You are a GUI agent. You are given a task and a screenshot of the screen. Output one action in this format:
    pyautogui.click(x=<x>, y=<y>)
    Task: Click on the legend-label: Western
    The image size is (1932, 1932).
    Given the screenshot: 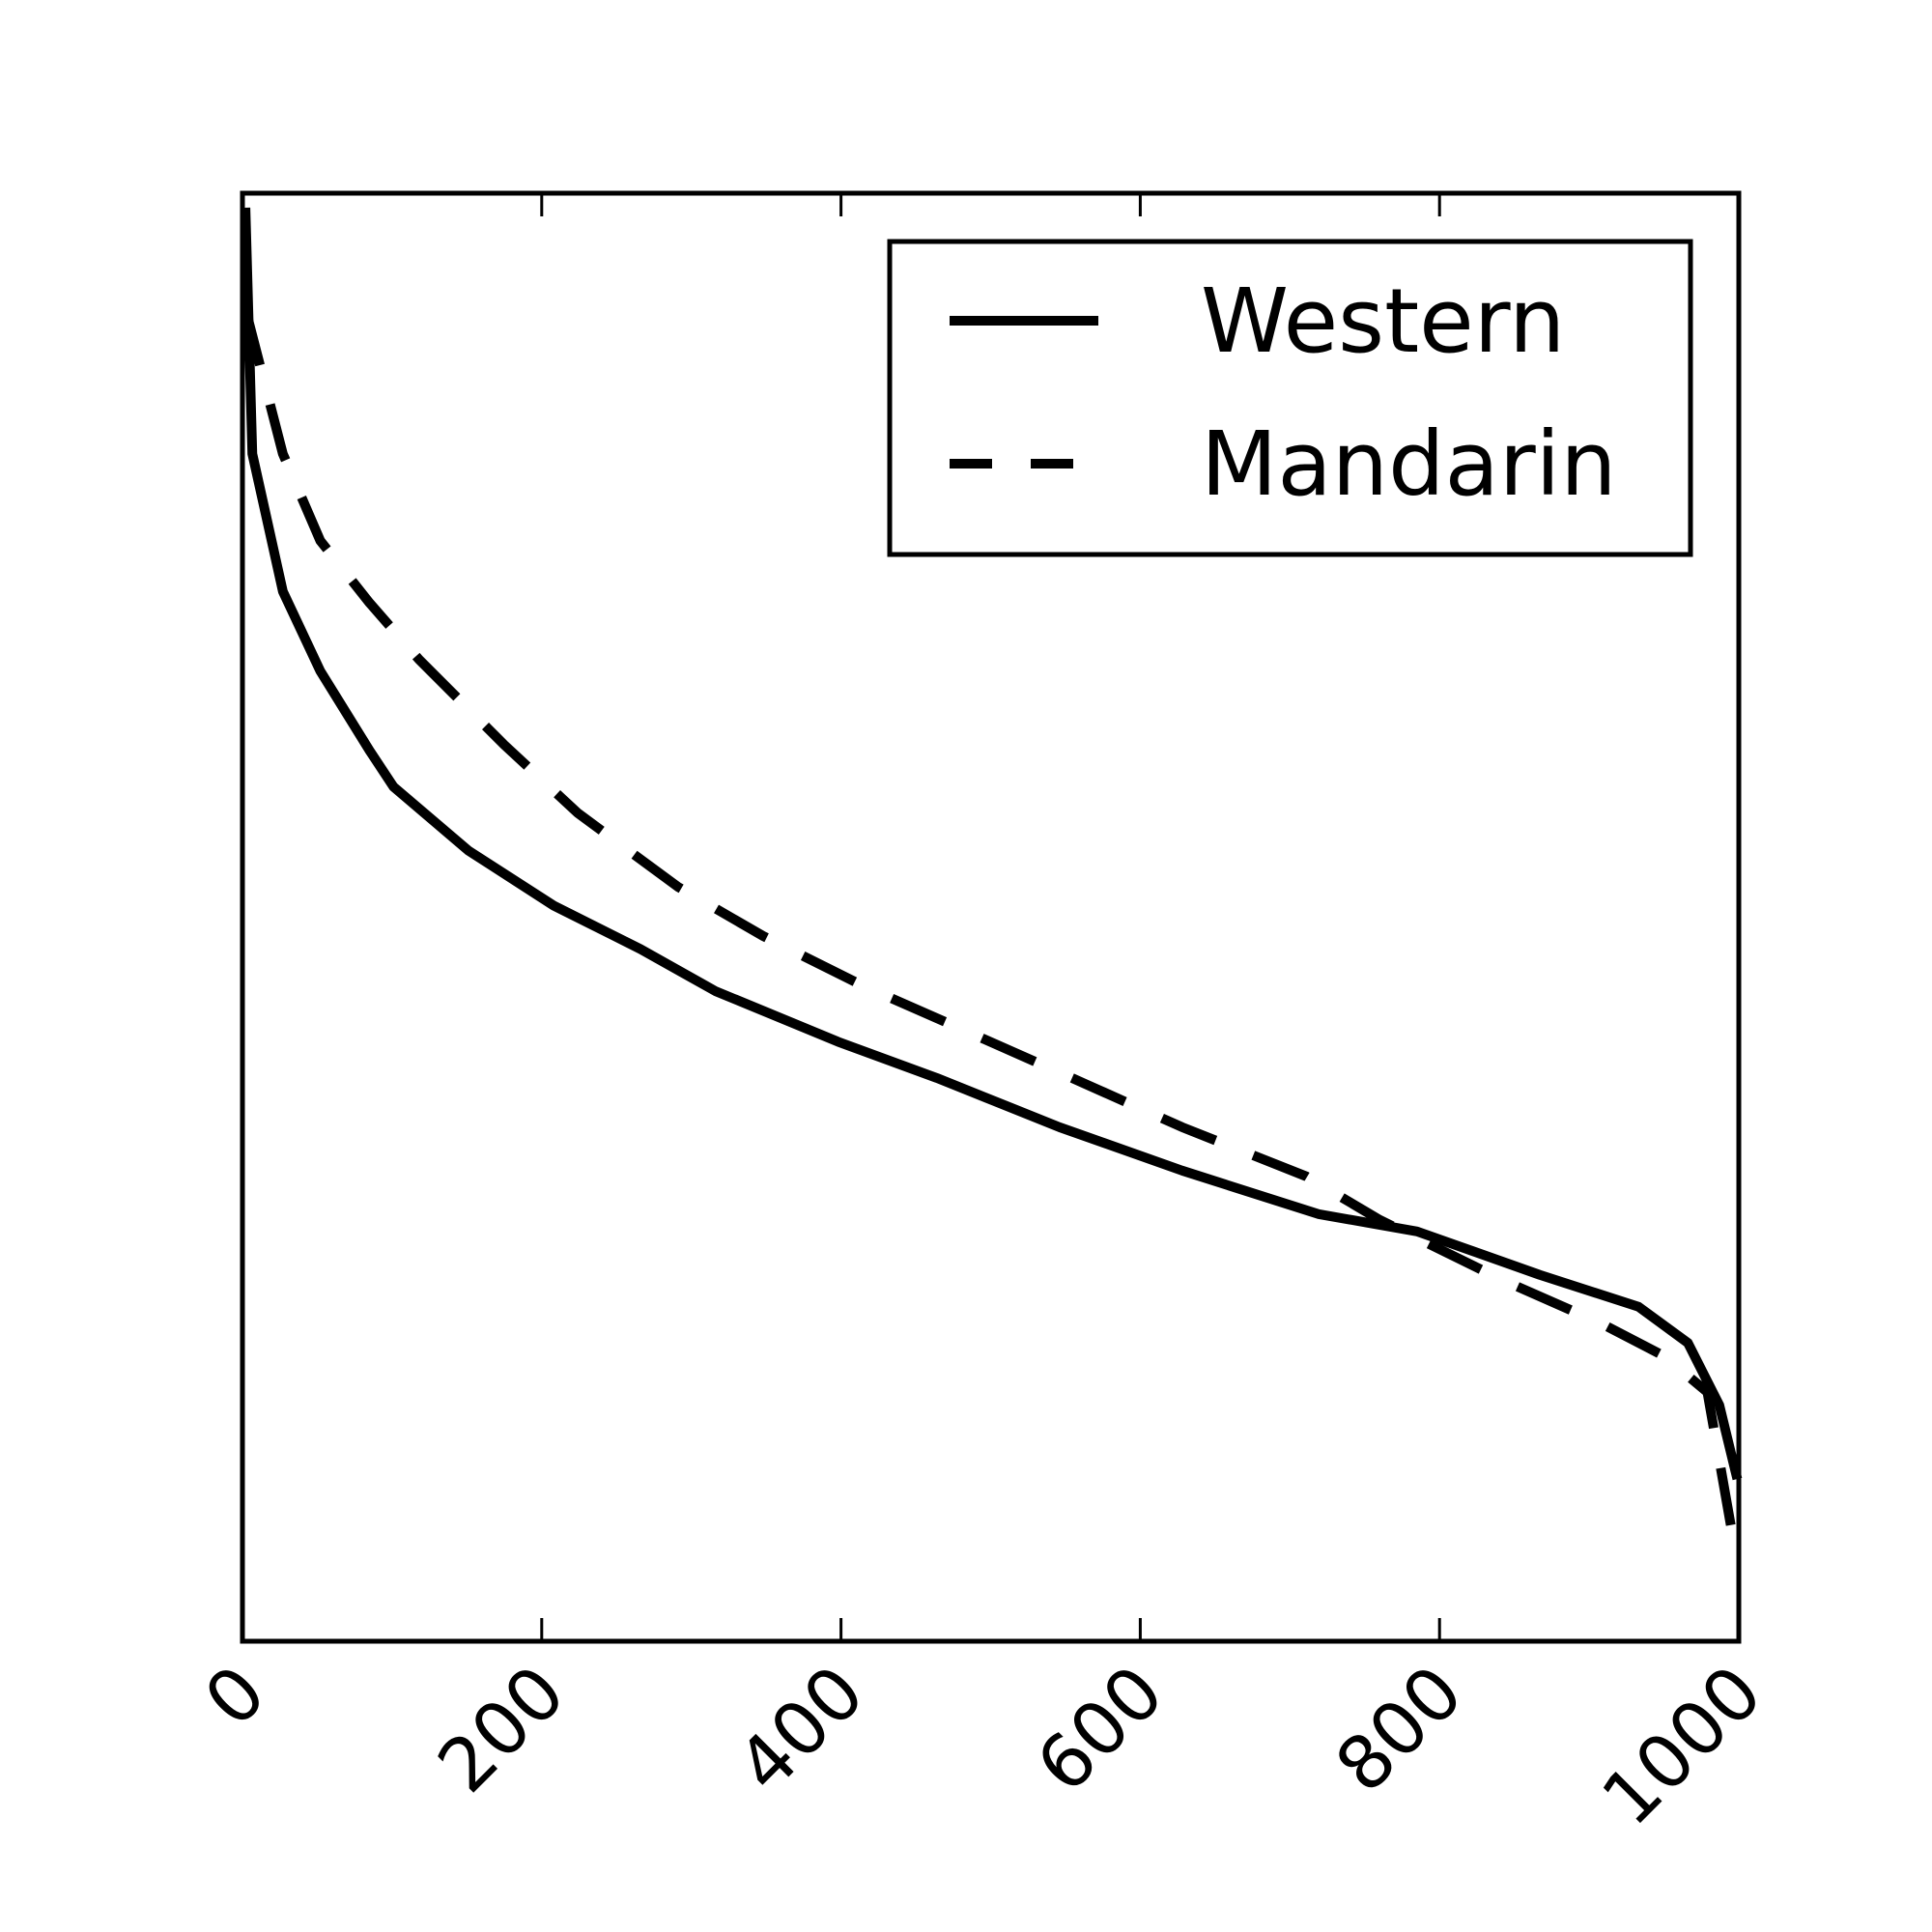 What is the action you would take?
    pyautogui.click(x=1383, y=321)
    